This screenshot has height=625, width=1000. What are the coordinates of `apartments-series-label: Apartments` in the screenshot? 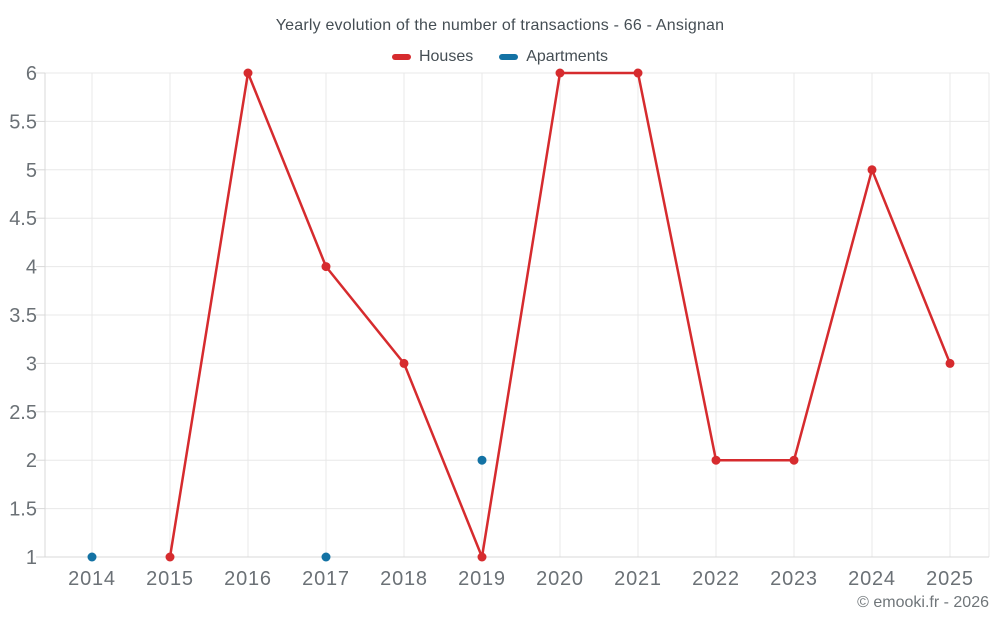 It's located at (567, 56).